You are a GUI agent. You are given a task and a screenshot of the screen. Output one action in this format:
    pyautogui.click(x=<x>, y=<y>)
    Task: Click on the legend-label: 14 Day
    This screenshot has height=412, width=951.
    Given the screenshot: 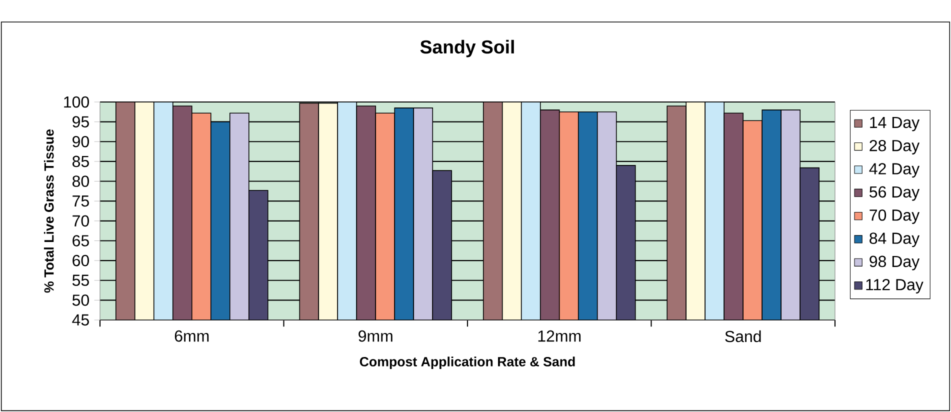 What is the action you would take?
    pyautogui.click(x=895, y=124)
    